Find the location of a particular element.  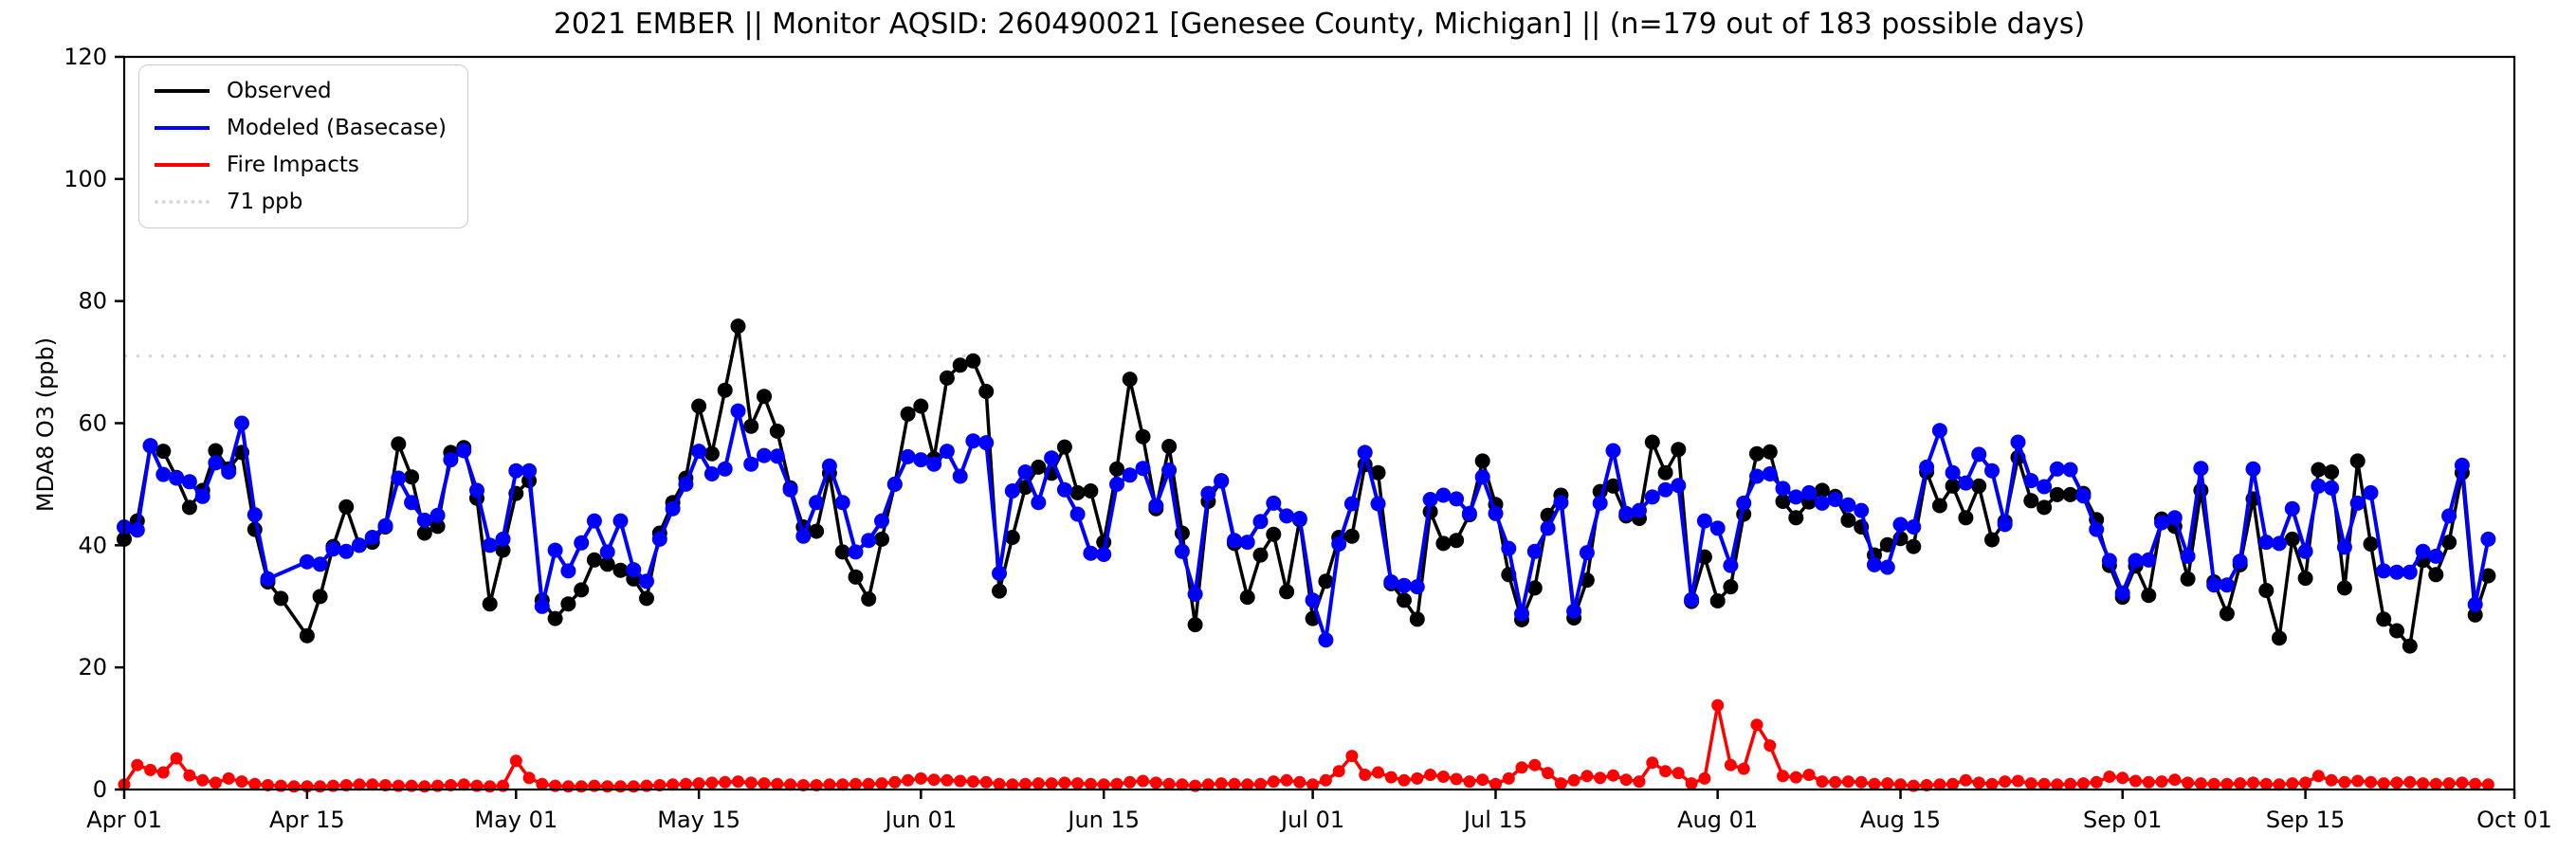

legend-item: 71 ppb is located at coordinates (301, 202).